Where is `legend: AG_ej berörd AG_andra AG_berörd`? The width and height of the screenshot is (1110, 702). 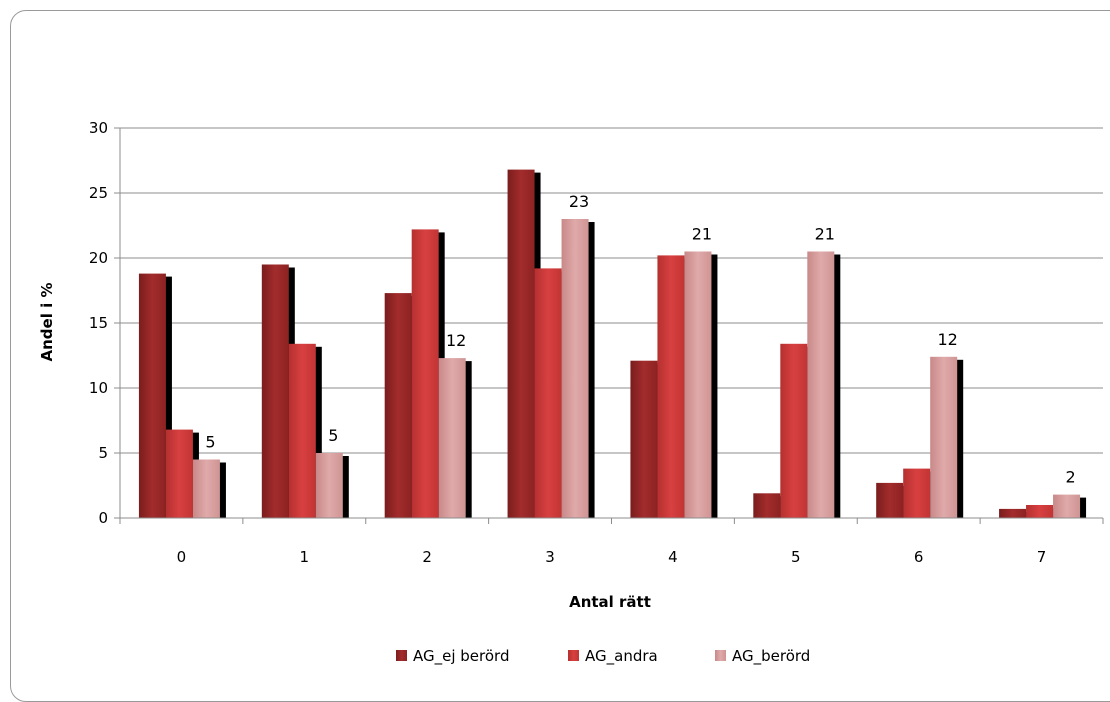
legend: AG_ej berörd AG_andra AG_berörd is located at coordinates (603, 656).